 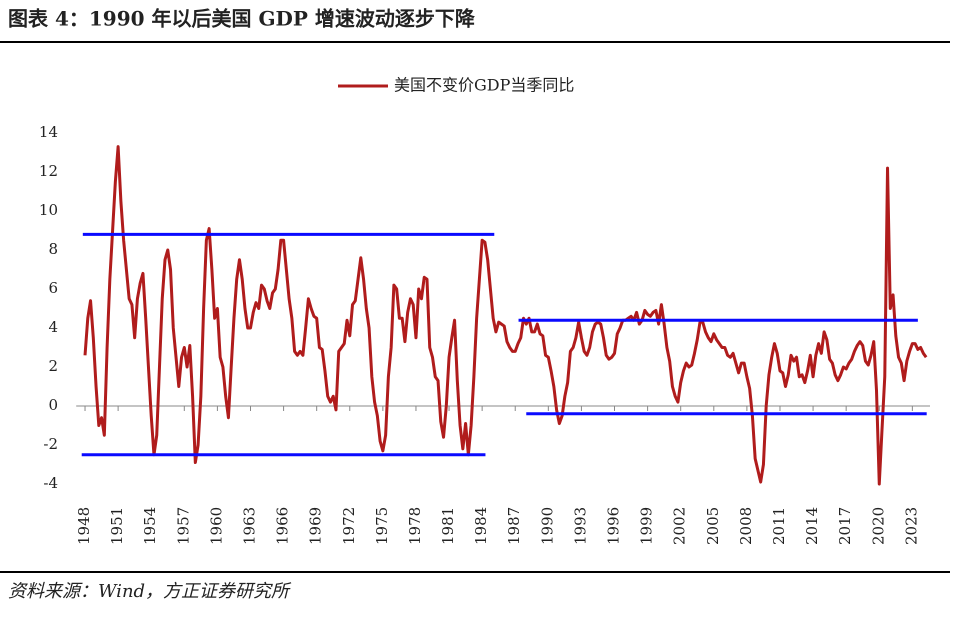 What do you see at coordinates (680, 526) in the screenshot?
I see `x-tick-label: 2002` at bounding box center [680, 526].